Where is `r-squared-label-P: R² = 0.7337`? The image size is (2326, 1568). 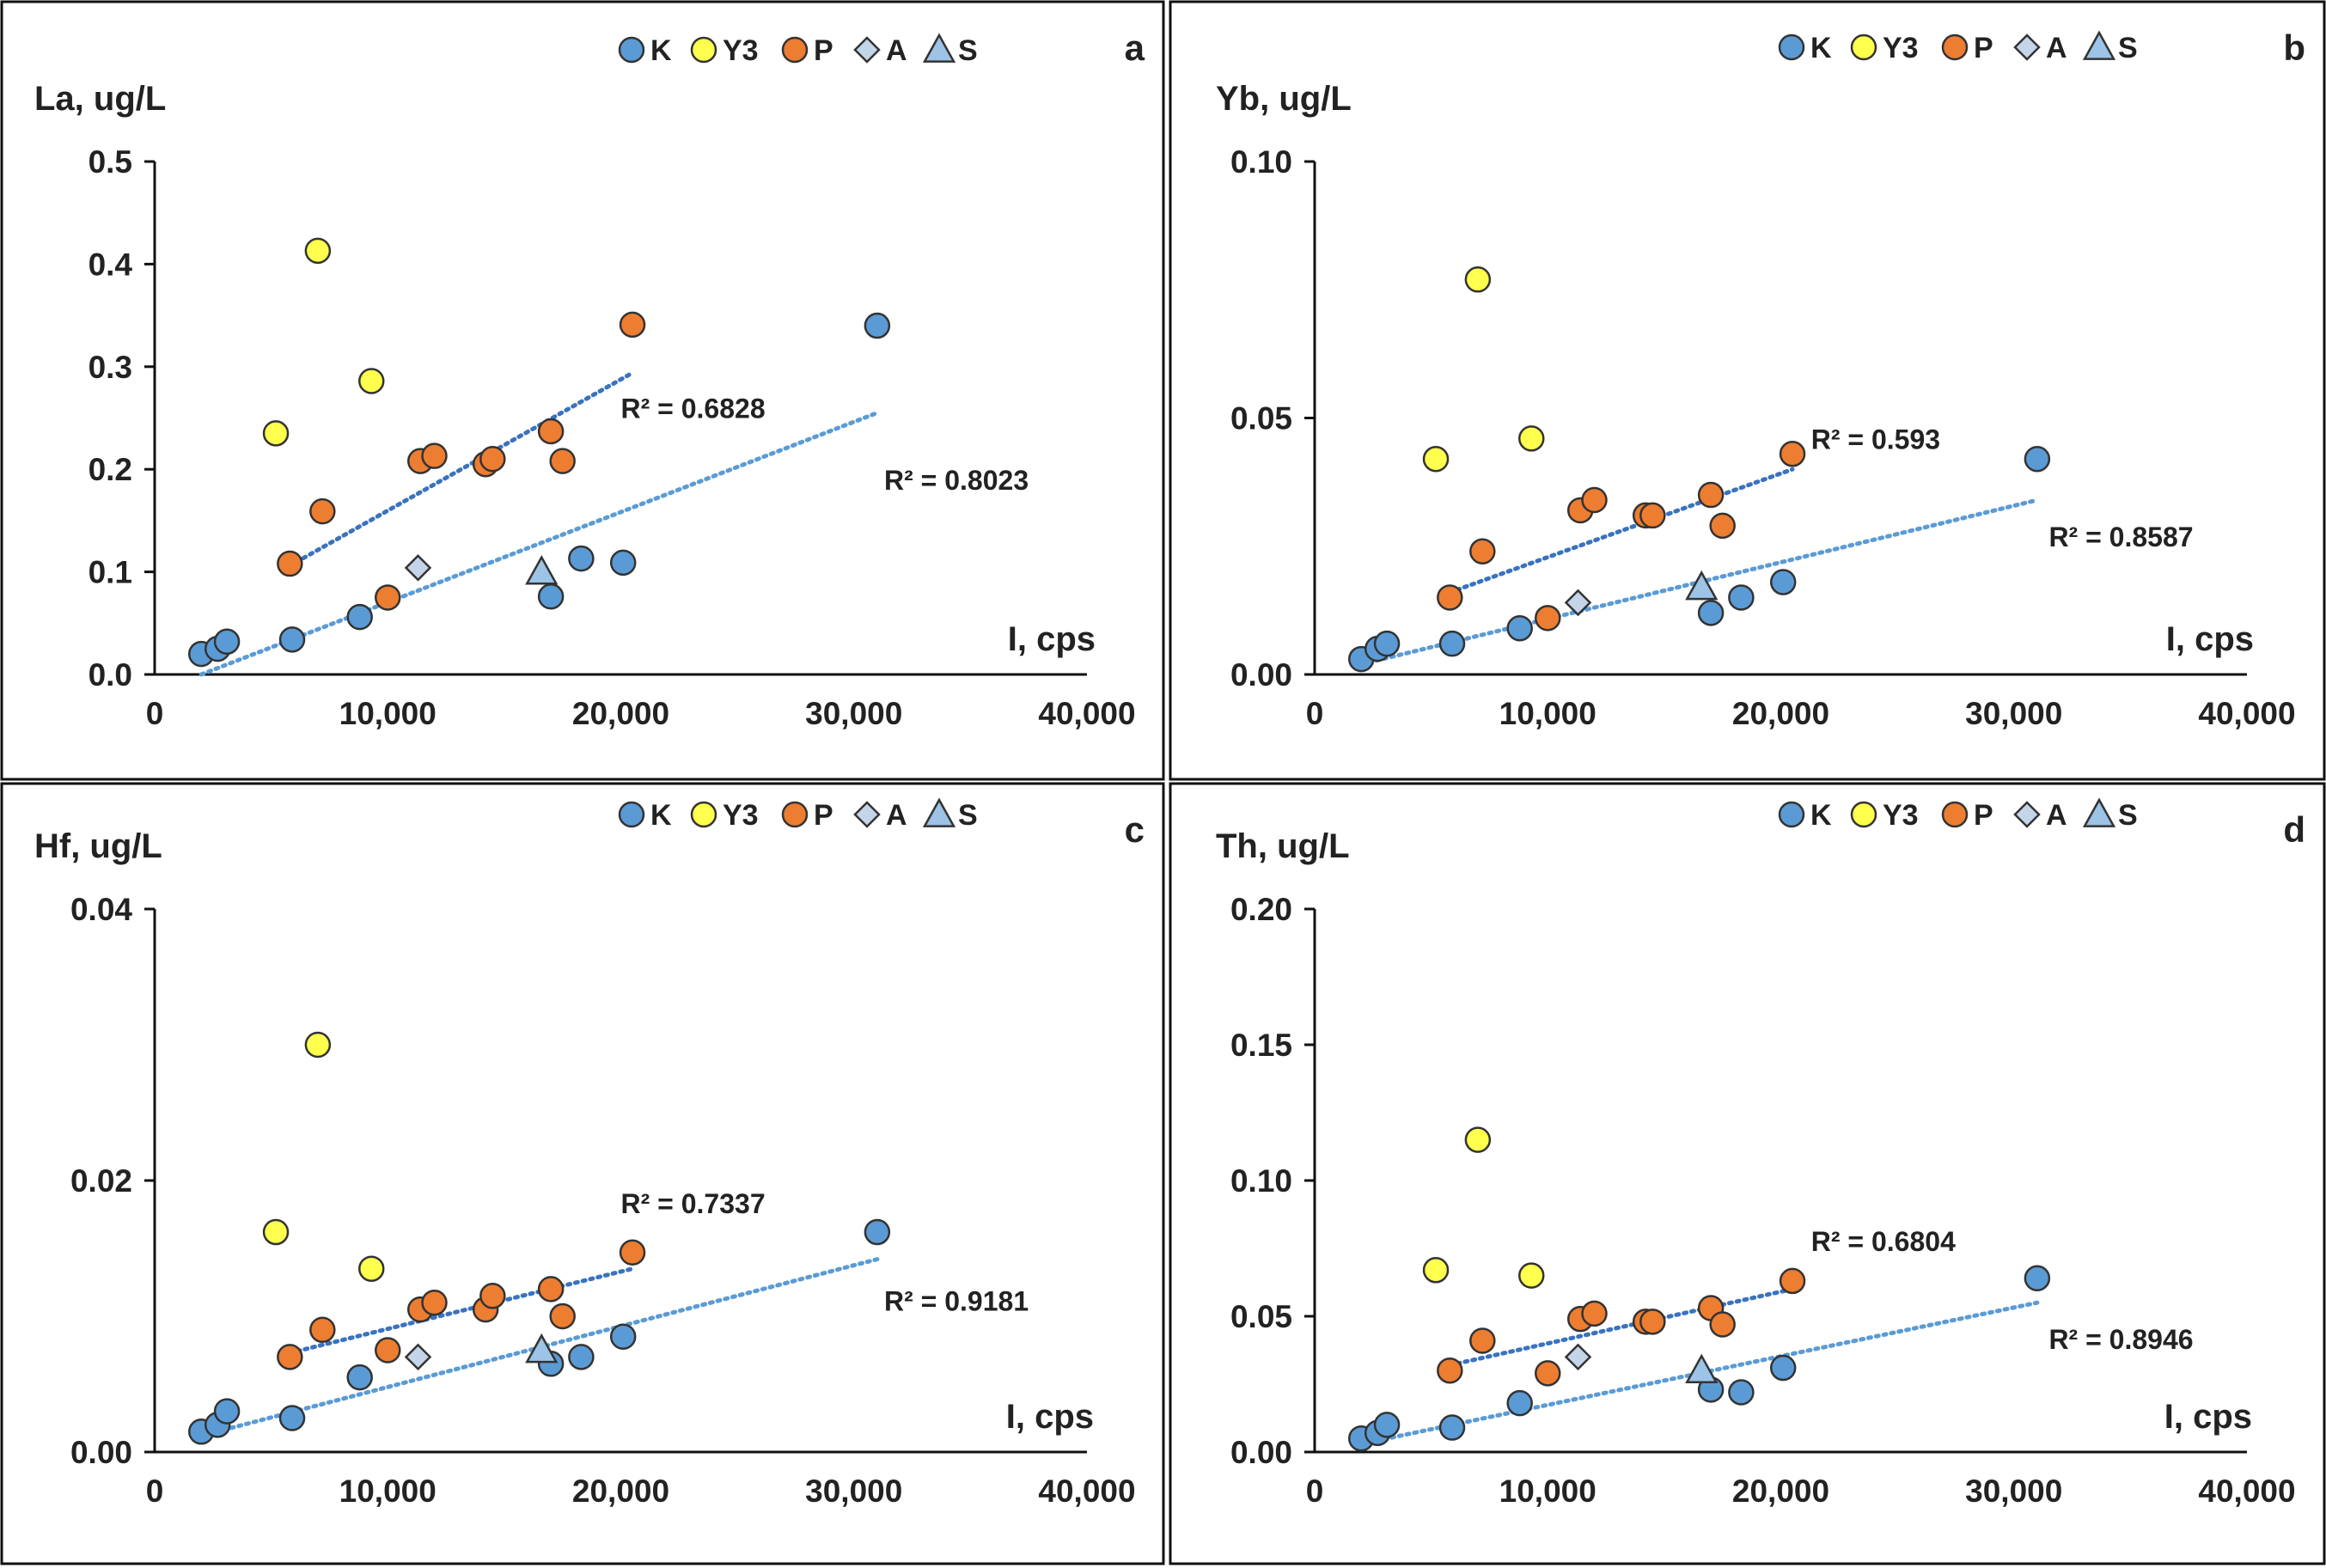
r-squared-label-P: R² = 0.7337 is located at coordinates (693, 1203).